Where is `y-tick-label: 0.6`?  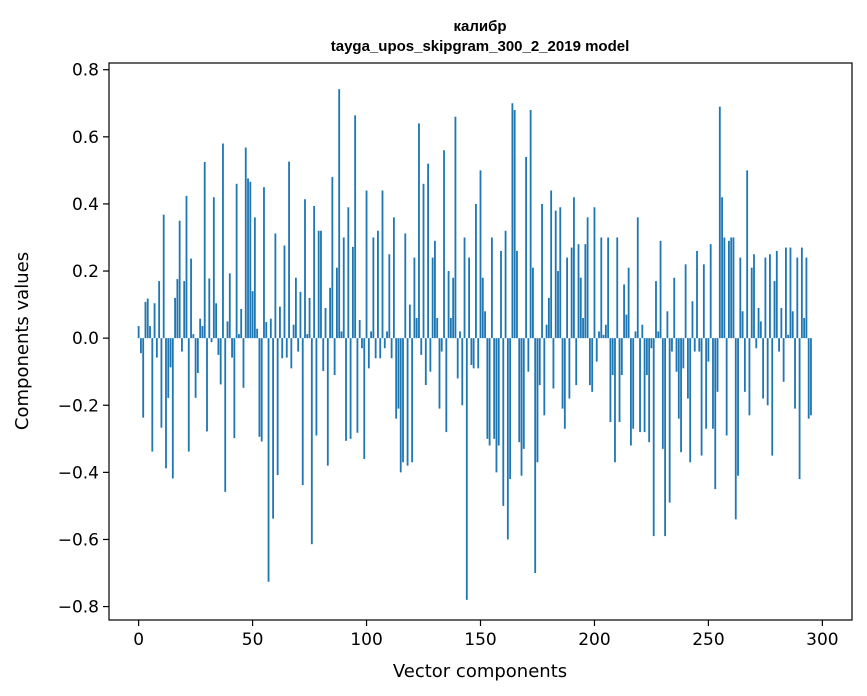
y-tick-label: 0.6 is located at coordinates (85, 138).